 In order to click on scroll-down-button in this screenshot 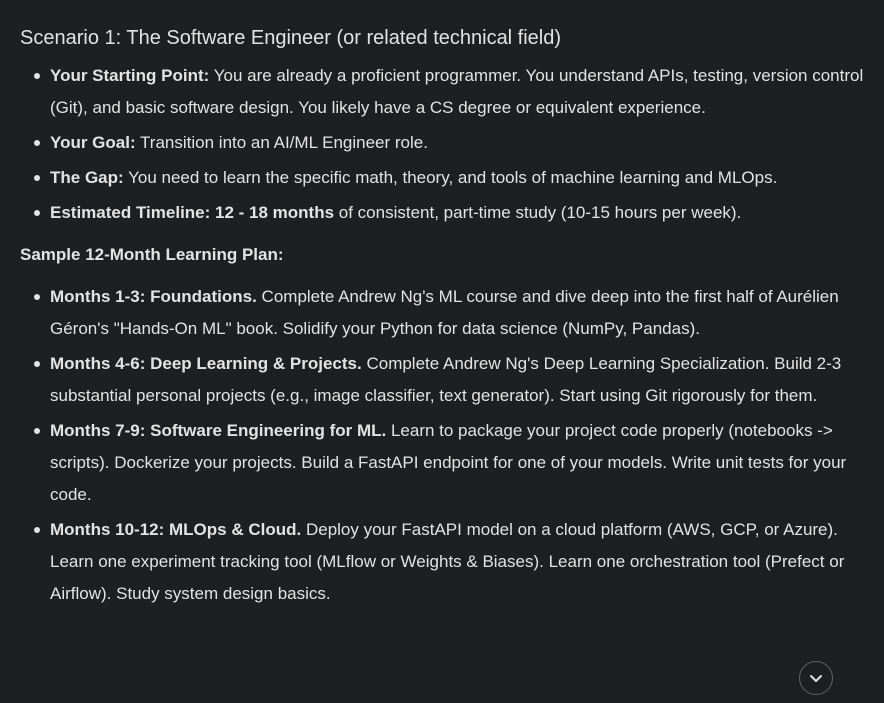, I will do `click(816, 678)`.